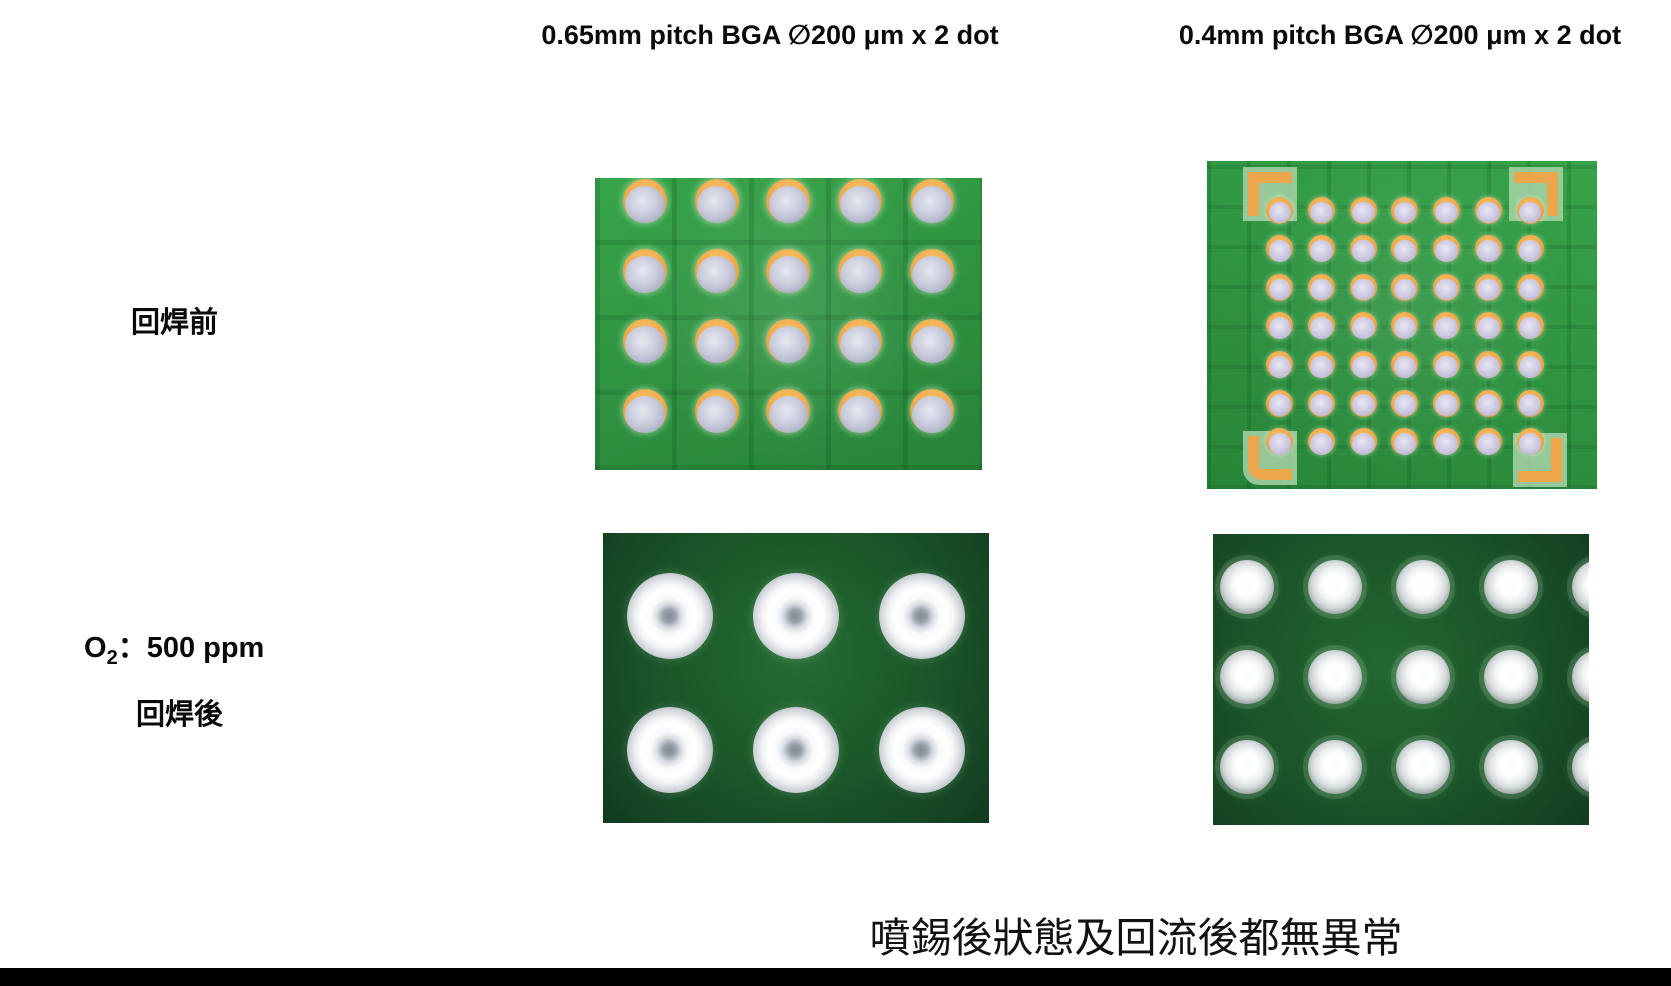 The image size is (1671, 986). I want to click on photo-before-reflow-065mm-pitch, so click(788, 324).